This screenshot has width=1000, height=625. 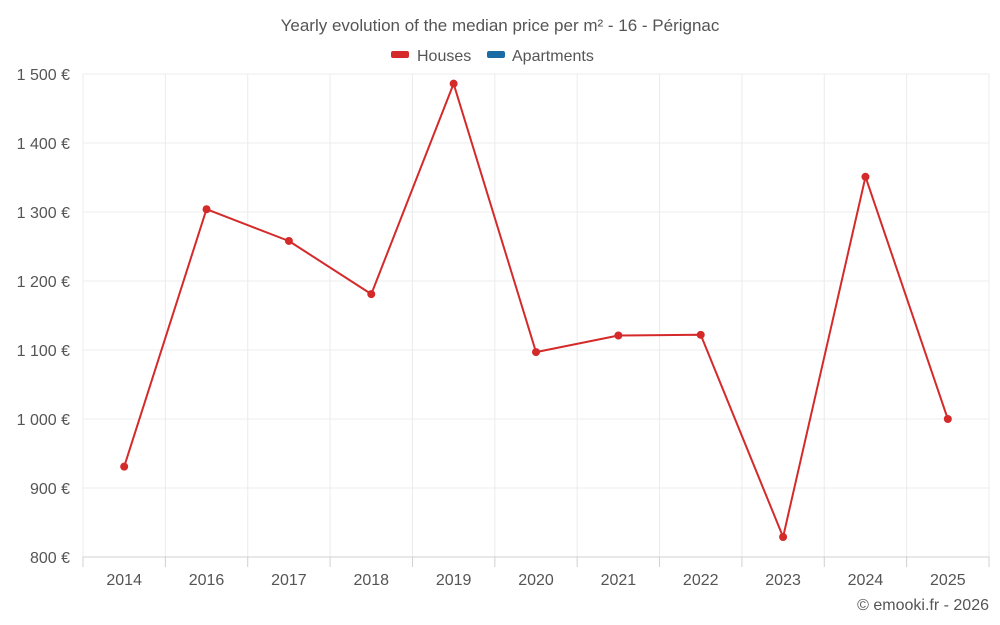 What do you see at coordinates (43, 213) in the screenshot?
I see `y-tick-label: 1 300 €` at bounding box center [43, 213].